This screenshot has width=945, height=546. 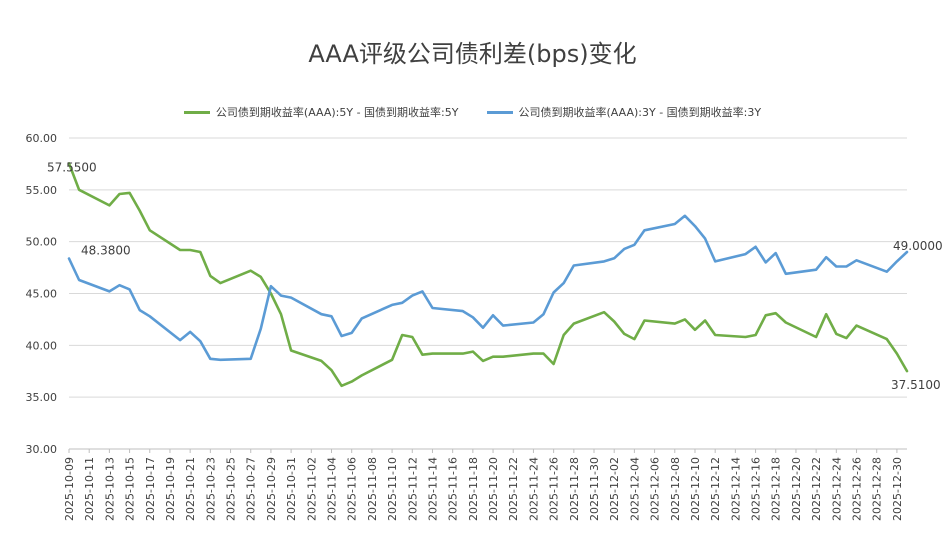 What do you see at coordinates (352, 489) in the screenshot?
I see `x-tick-label: 2025-11-06` at bounding box center [352, 489].